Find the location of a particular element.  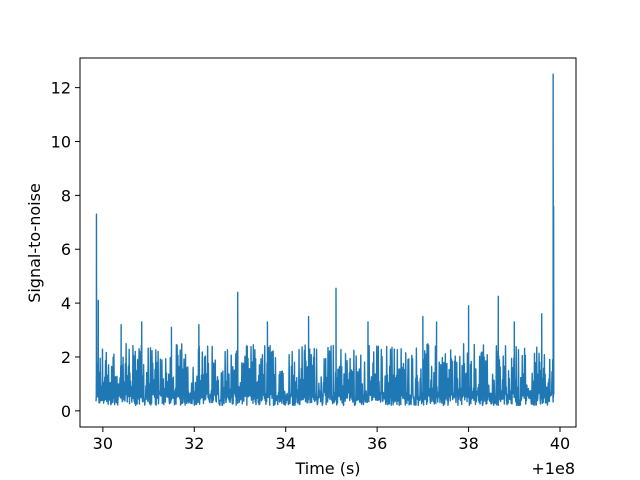

x-tick-label: 38 is located at coordinates (468, 443).